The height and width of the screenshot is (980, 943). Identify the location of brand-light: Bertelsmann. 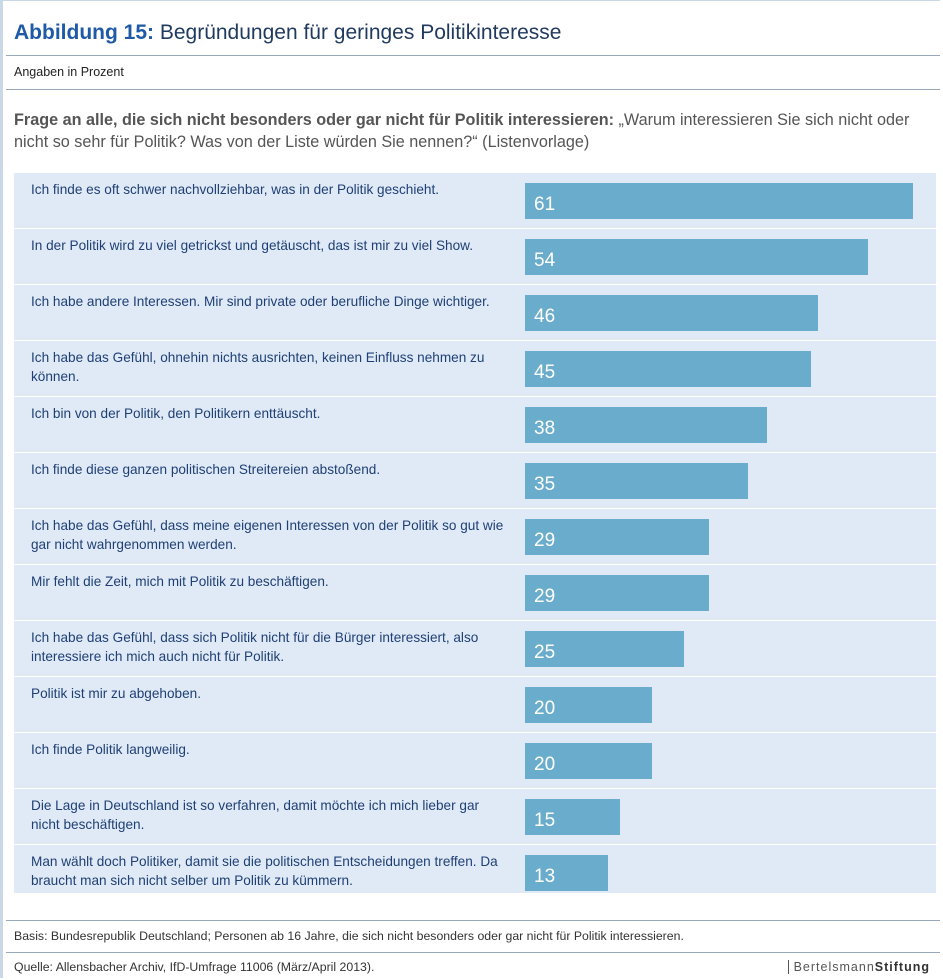
(834, 967).